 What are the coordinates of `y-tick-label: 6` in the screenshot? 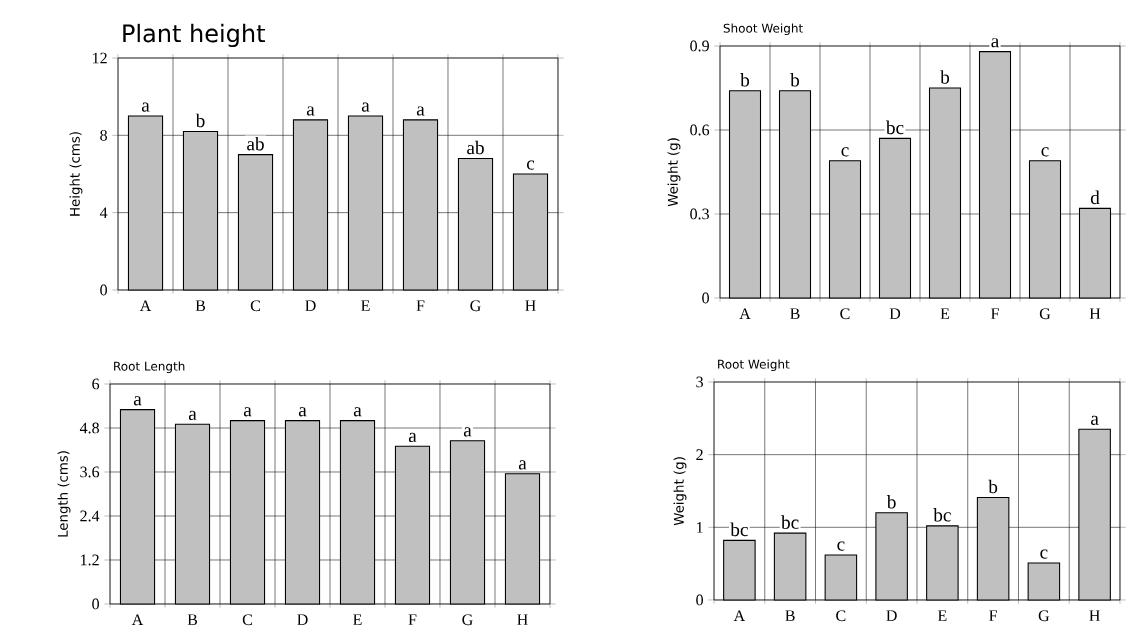 It's located at (96, 384).